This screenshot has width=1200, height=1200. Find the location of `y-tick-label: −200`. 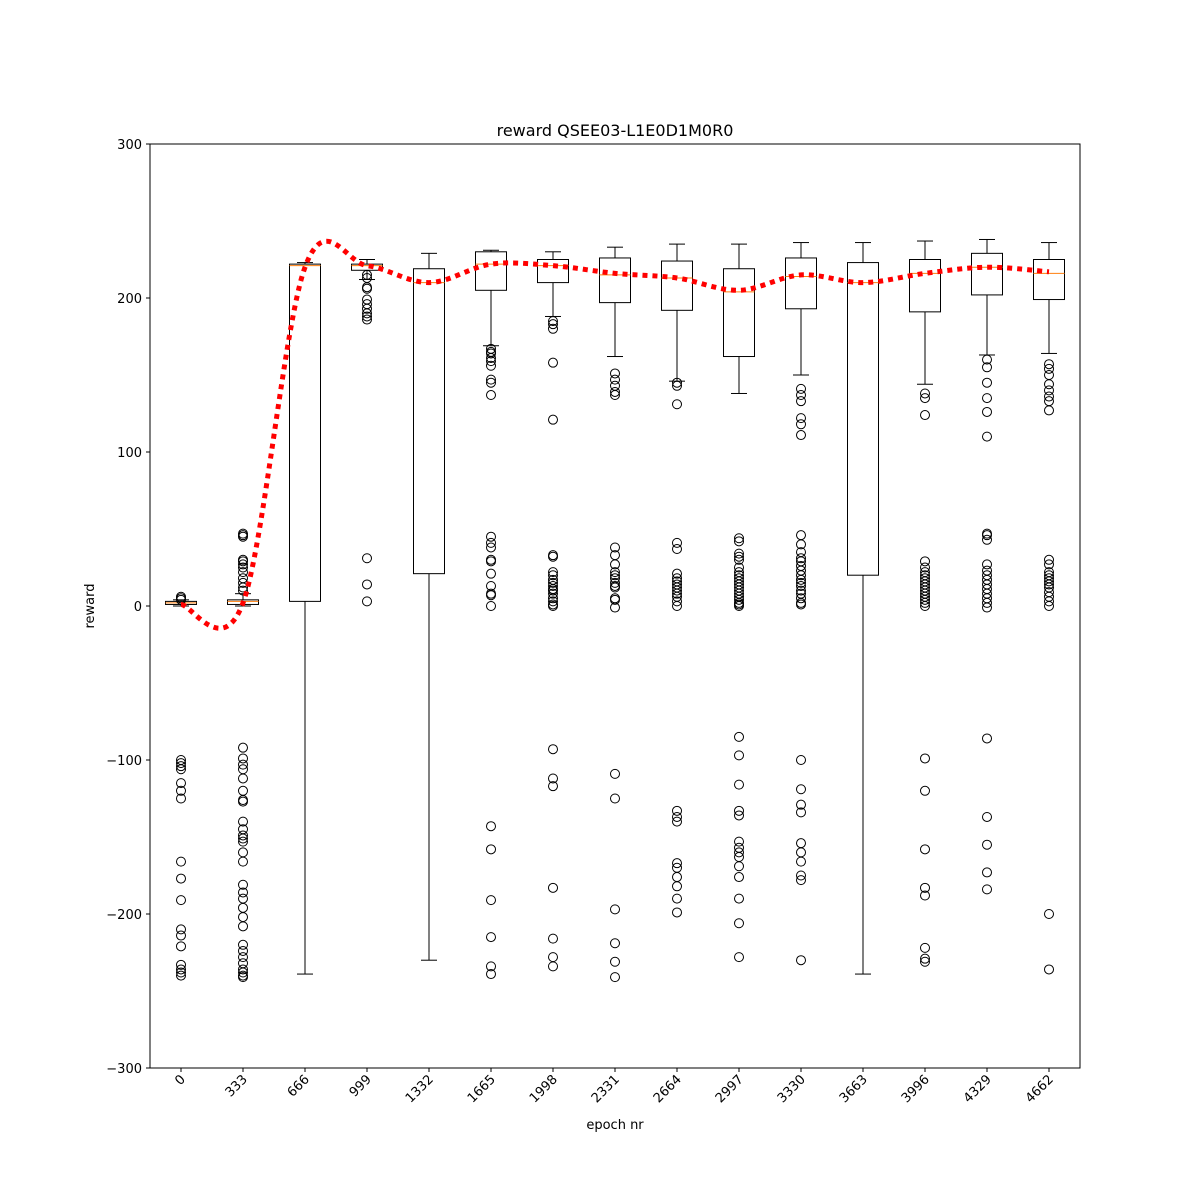

y-tick-label: −200 is located at coordinates (124, 915).